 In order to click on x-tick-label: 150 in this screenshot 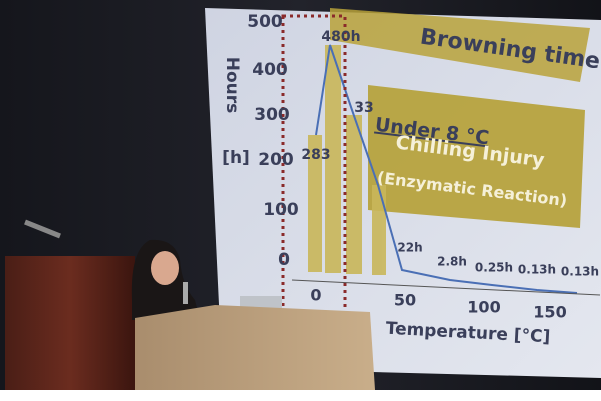, I will do `click(549, 312)`.